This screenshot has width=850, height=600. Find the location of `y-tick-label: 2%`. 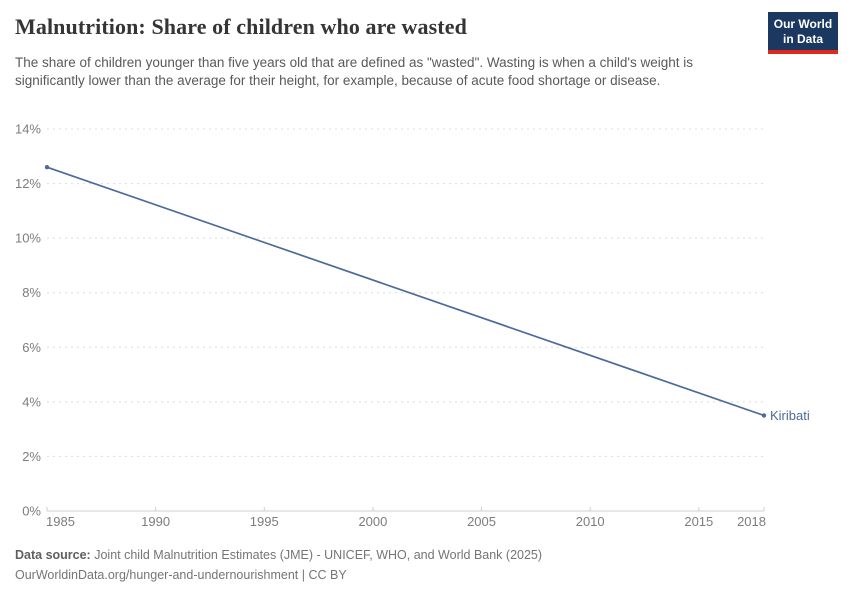

y-tick-label: 2% is located at coordinates (31, 456).